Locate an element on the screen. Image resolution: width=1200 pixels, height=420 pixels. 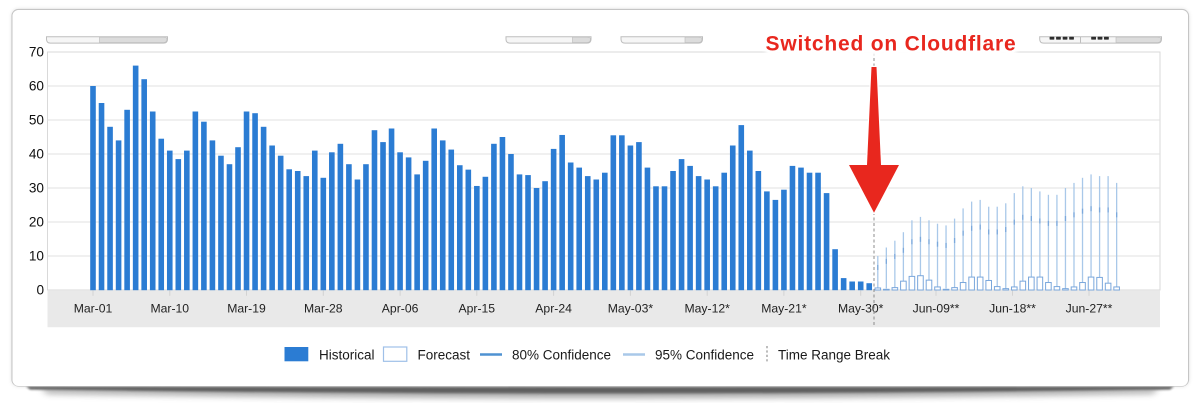
svg-text: 30 is located at coordinates (37, 188).